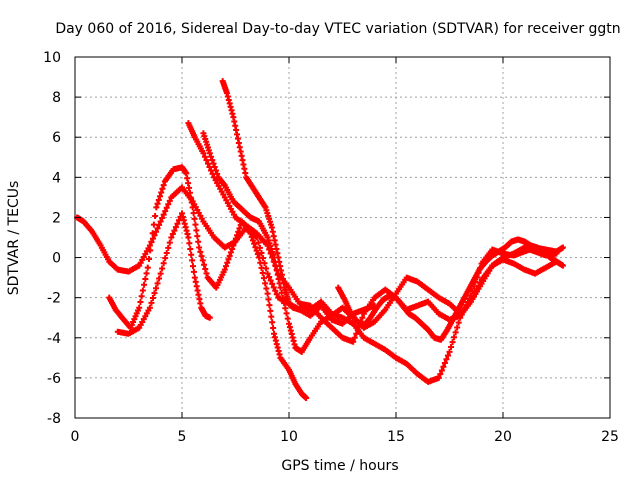 Image resolution: width=640 pixels, height=480 pixels. I want to click on y-axis-label: SDTVAR / TECUs, so click(14, 238).